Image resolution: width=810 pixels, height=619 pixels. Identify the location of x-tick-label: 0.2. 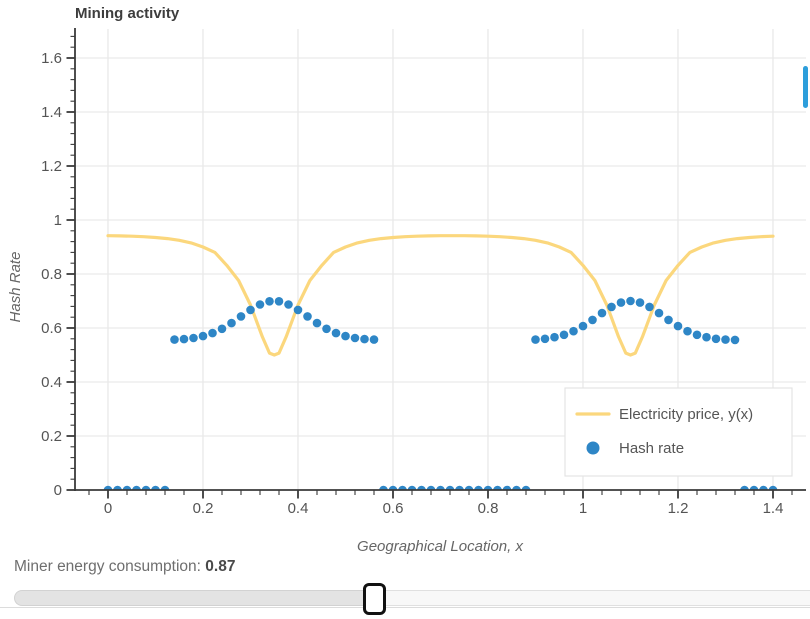
(203, 508).